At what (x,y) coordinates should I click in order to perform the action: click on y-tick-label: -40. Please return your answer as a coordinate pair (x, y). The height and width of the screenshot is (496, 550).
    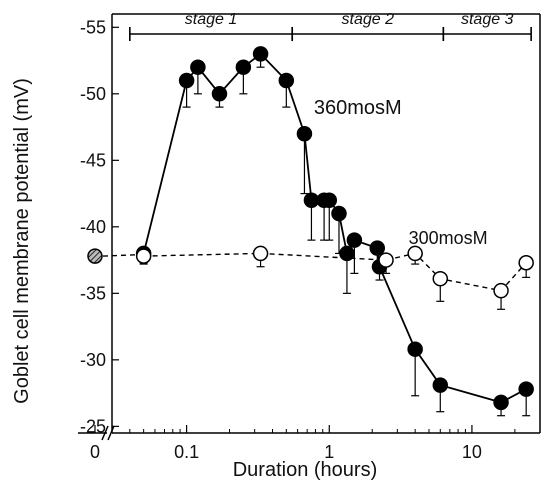
    Looking at the image, I should click on (93, 227).